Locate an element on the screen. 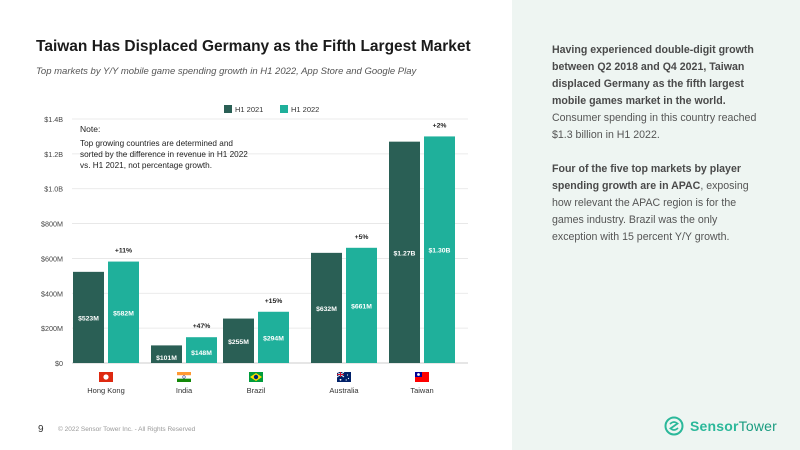 This screenshot has width=800, height=450. growth-label: +47% is located at coordinates (202, 326).